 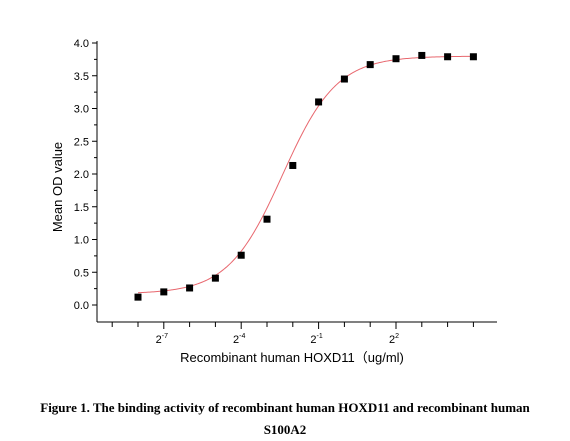 I want to click on y-tick-label: 4.0, so click(x=81, y=44).